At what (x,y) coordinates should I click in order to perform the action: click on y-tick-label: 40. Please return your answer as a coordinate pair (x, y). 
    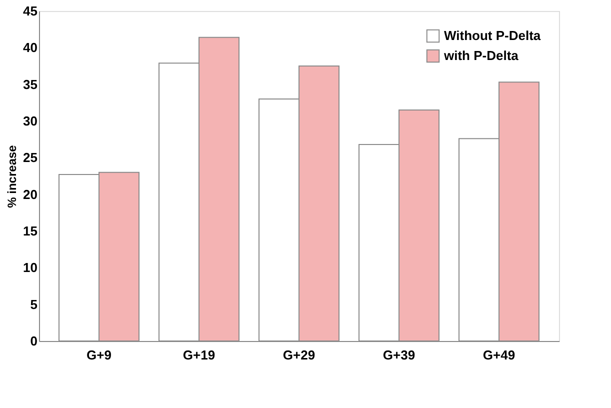
    Looking at the image, I should click on (30, 48).